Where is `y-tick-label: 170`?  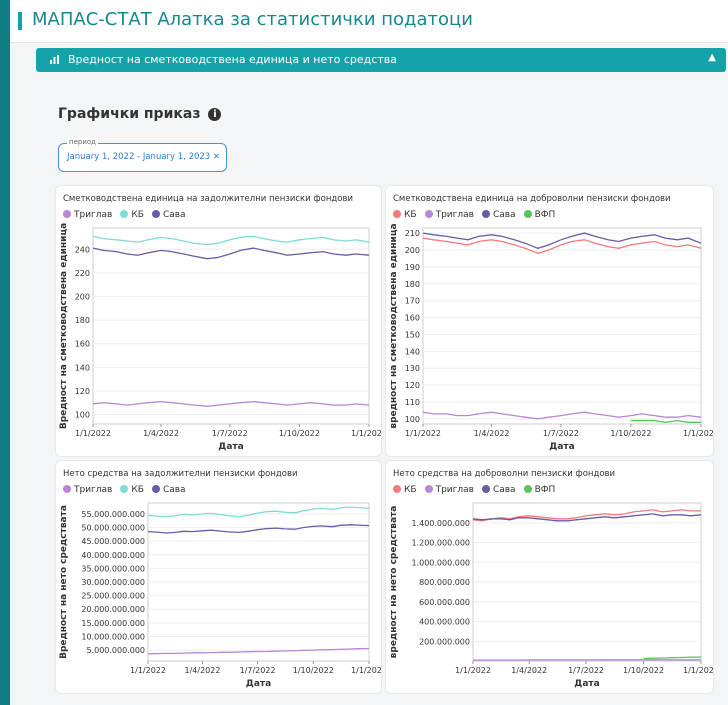 y-tick-label: 170 is located at coordinates (412, 301).